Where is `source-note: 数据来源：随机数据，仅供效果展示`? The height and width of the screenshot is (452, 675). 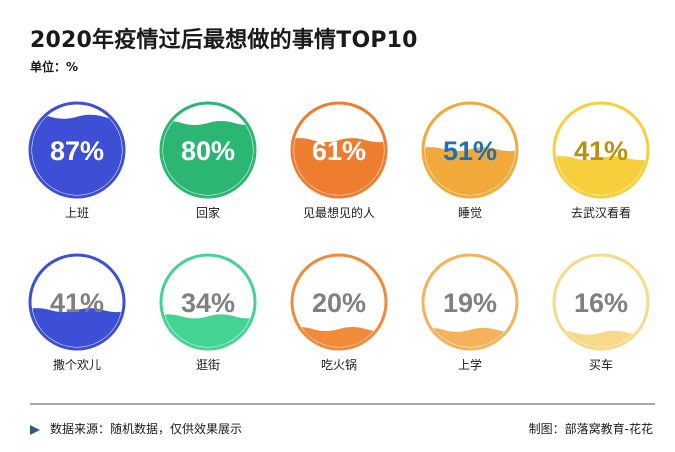 source-note: 数据来源：随机数据，仅供效果展示 is located at coordinates (136, 428).